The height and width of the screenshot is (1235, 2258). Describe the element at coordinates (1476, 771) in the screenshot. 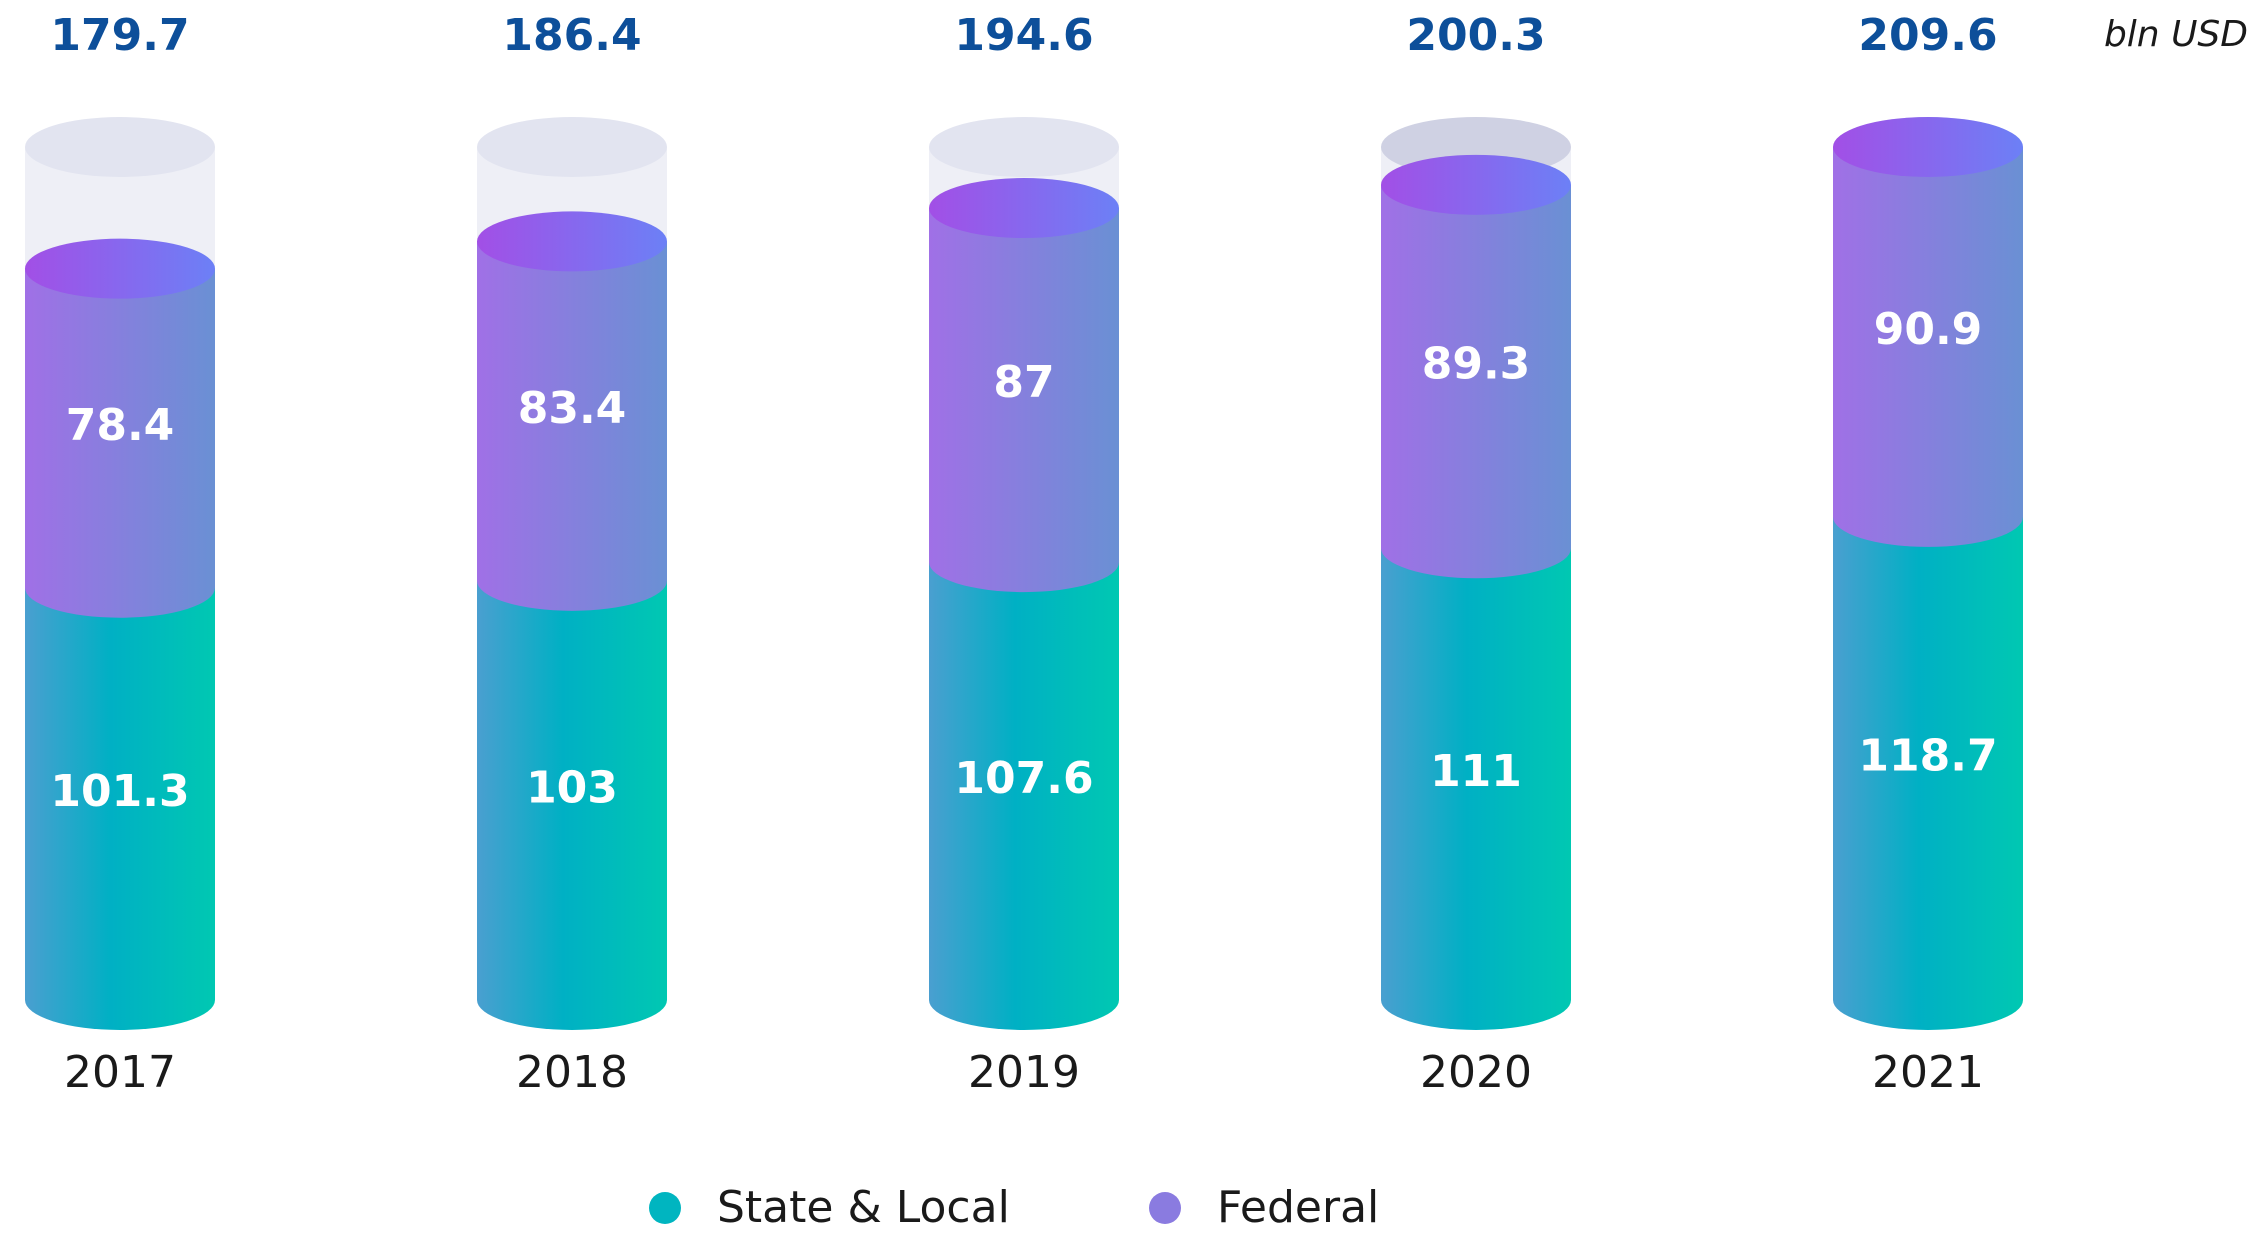

I see `segment-label: 111` at that location.